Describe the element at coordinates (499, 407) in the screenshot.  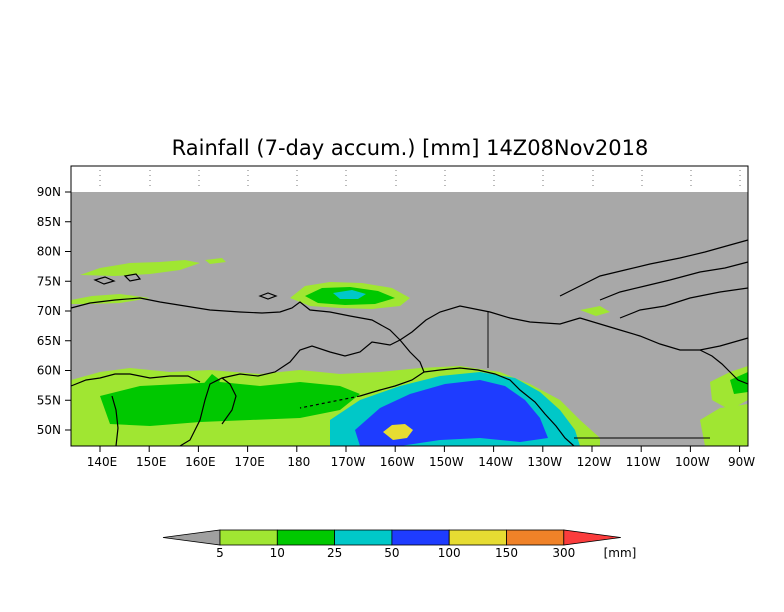
I see `coastline-gulf-of-alaska` at that location.